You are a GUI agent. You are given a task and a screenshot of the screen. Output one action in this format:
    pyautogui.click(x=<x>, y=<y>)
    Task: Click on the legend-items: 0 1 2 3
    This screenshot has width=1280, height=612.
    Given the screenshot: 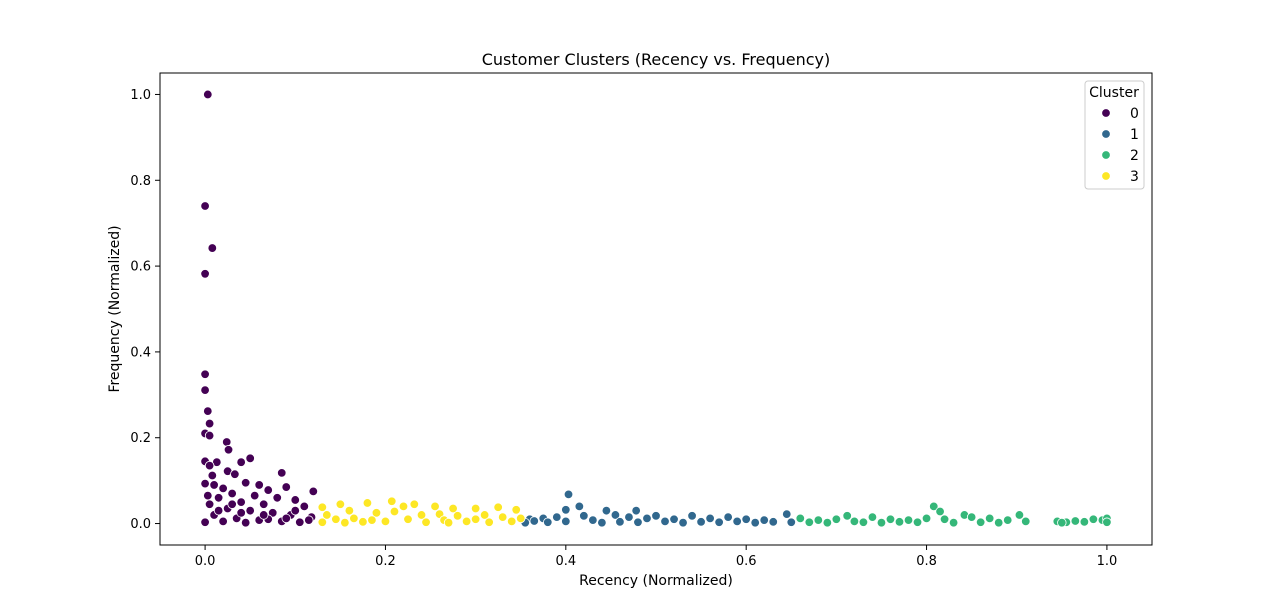 What is the action you would take?
    pyautogui.click(x=1120, y=145)
    